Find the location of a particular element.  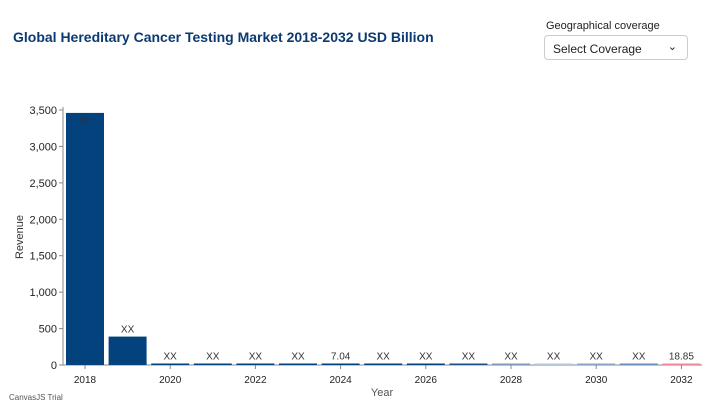

coverage-select: Select Coverage ⌄ is located at coordinates (616, 47).